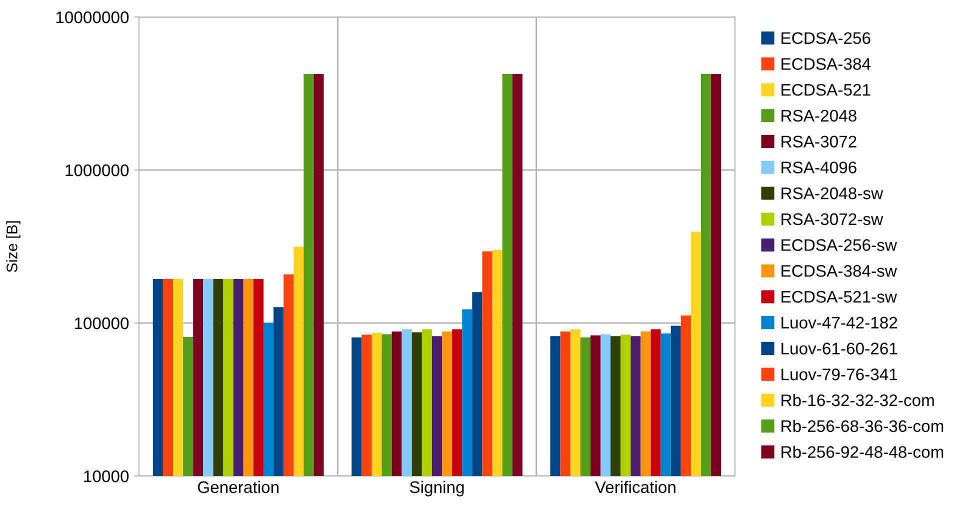 The height and width of the screenshot is (515, 963). Describe the element at coordinates (863, 426) in the screenshot. I see `legend-label: Rb-256-68-36-36-com` at that location.